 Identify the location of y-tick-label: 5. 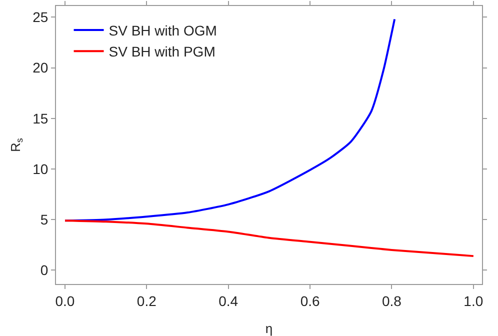
(44, 220).